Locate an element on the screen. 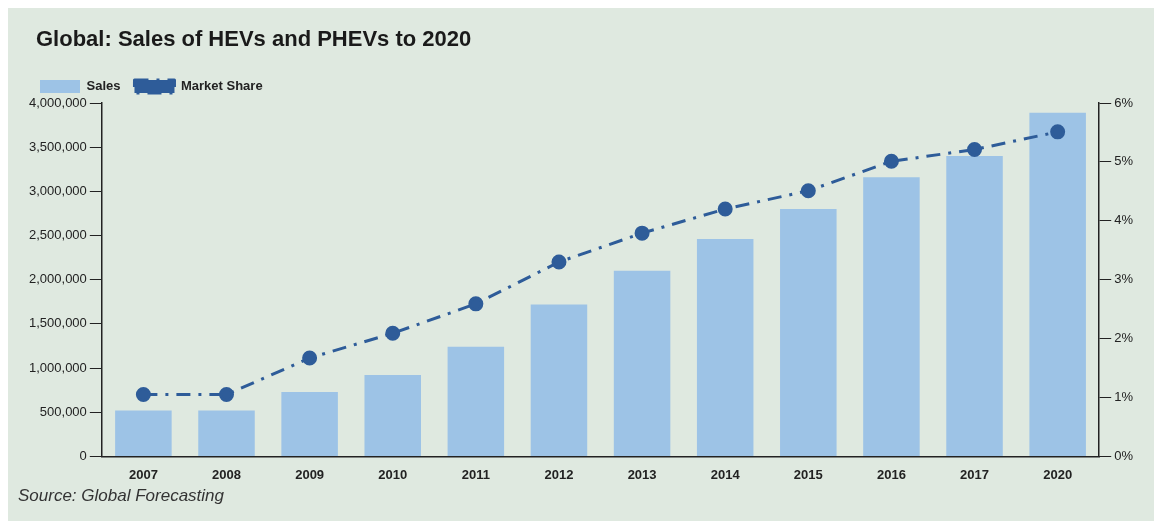 This screenshot has height=529, width=1162. y2-tick-label: 3% is located at coordinates (1124, 279).